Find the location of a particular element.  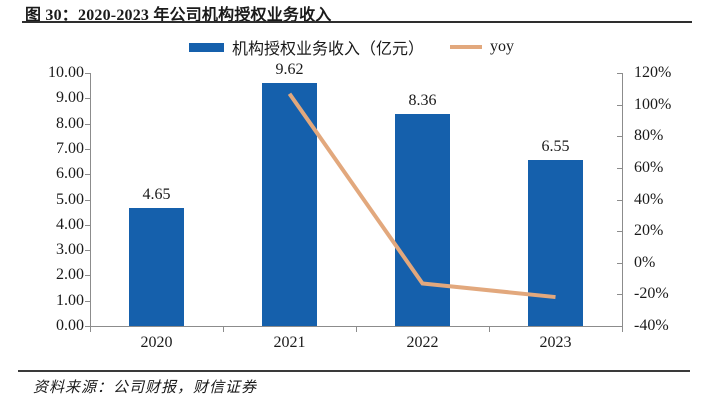

y-right-tick-label: 0% is located at coordinates (645, 262).